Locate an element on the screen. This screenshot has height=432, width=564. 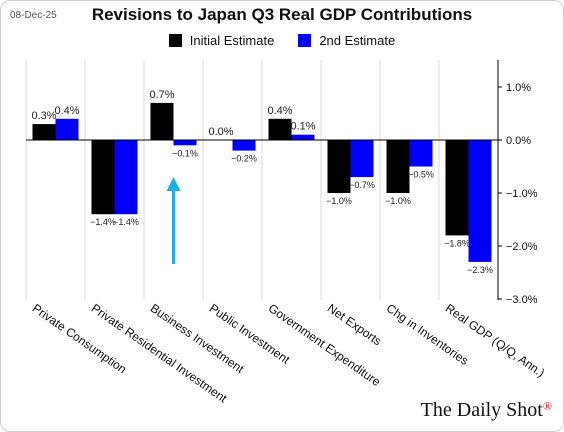
data-label: 0.3% is located at coordinates (43, 116).